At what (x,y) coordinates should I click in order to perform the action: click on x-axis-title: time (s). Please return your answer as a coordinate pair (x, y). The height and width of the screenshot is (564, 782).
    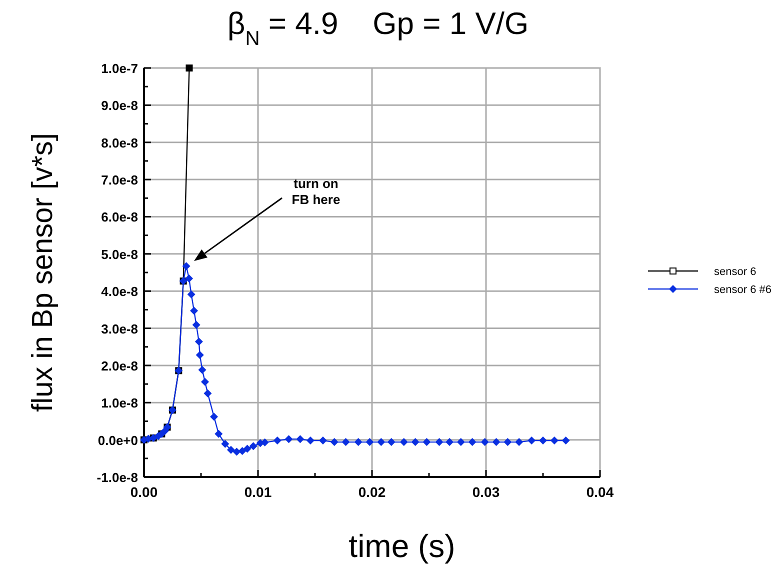
    Looking at the image, I should click on (402, 546).